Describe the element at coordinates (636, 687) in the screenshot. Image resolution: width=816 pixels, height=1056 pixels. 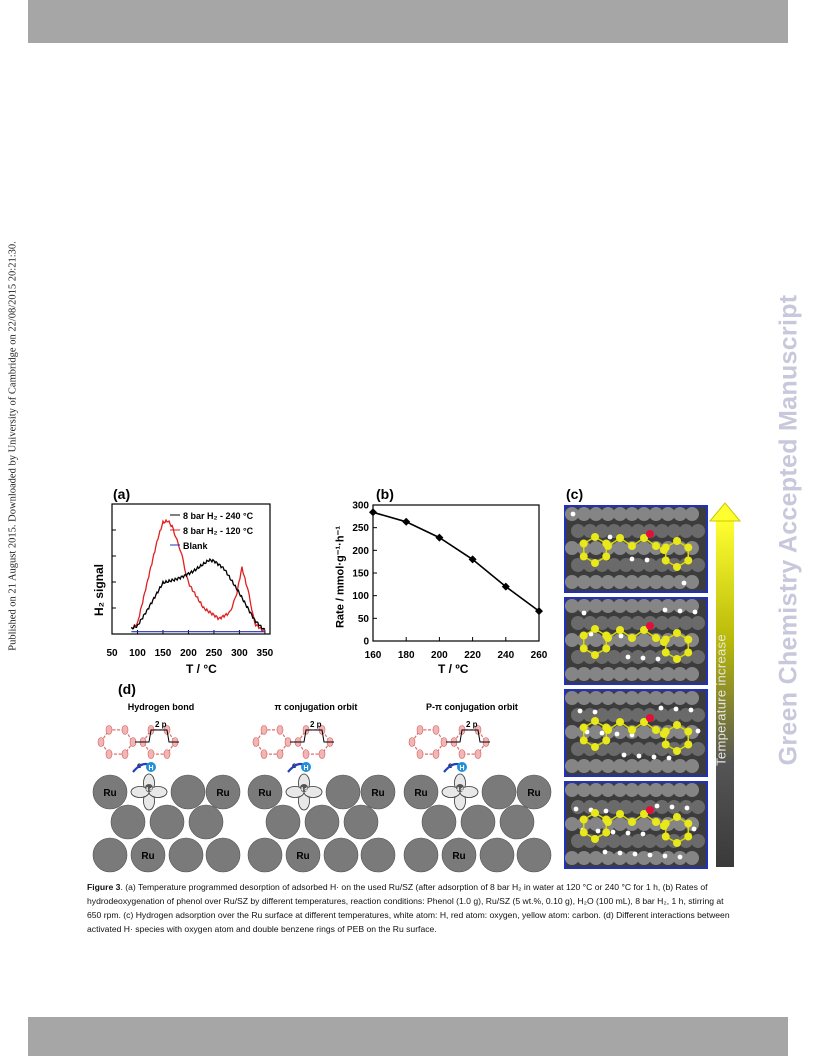
I see `panel-c-snapshots` at that location.